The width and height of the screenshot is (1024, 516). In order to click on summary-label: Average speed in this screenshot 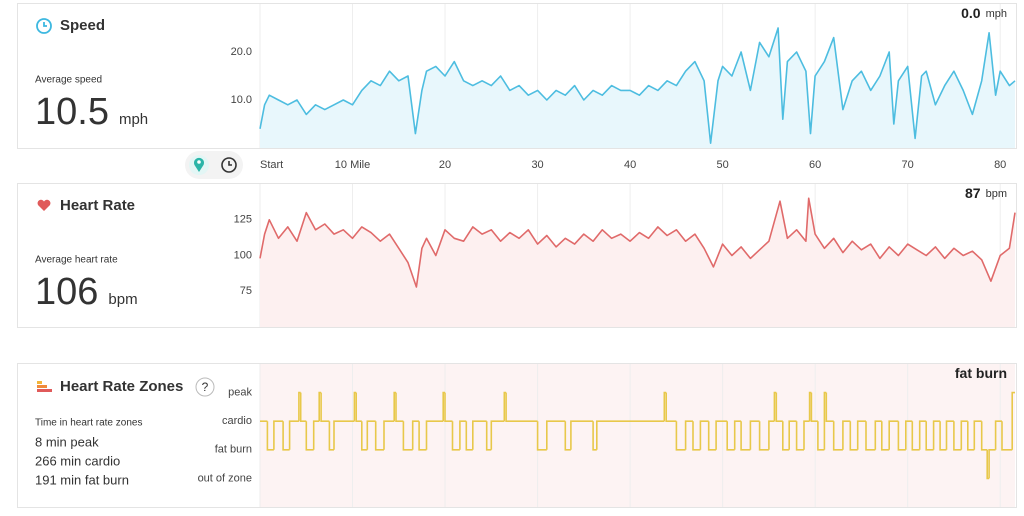, I will do `click(68, 80)`.